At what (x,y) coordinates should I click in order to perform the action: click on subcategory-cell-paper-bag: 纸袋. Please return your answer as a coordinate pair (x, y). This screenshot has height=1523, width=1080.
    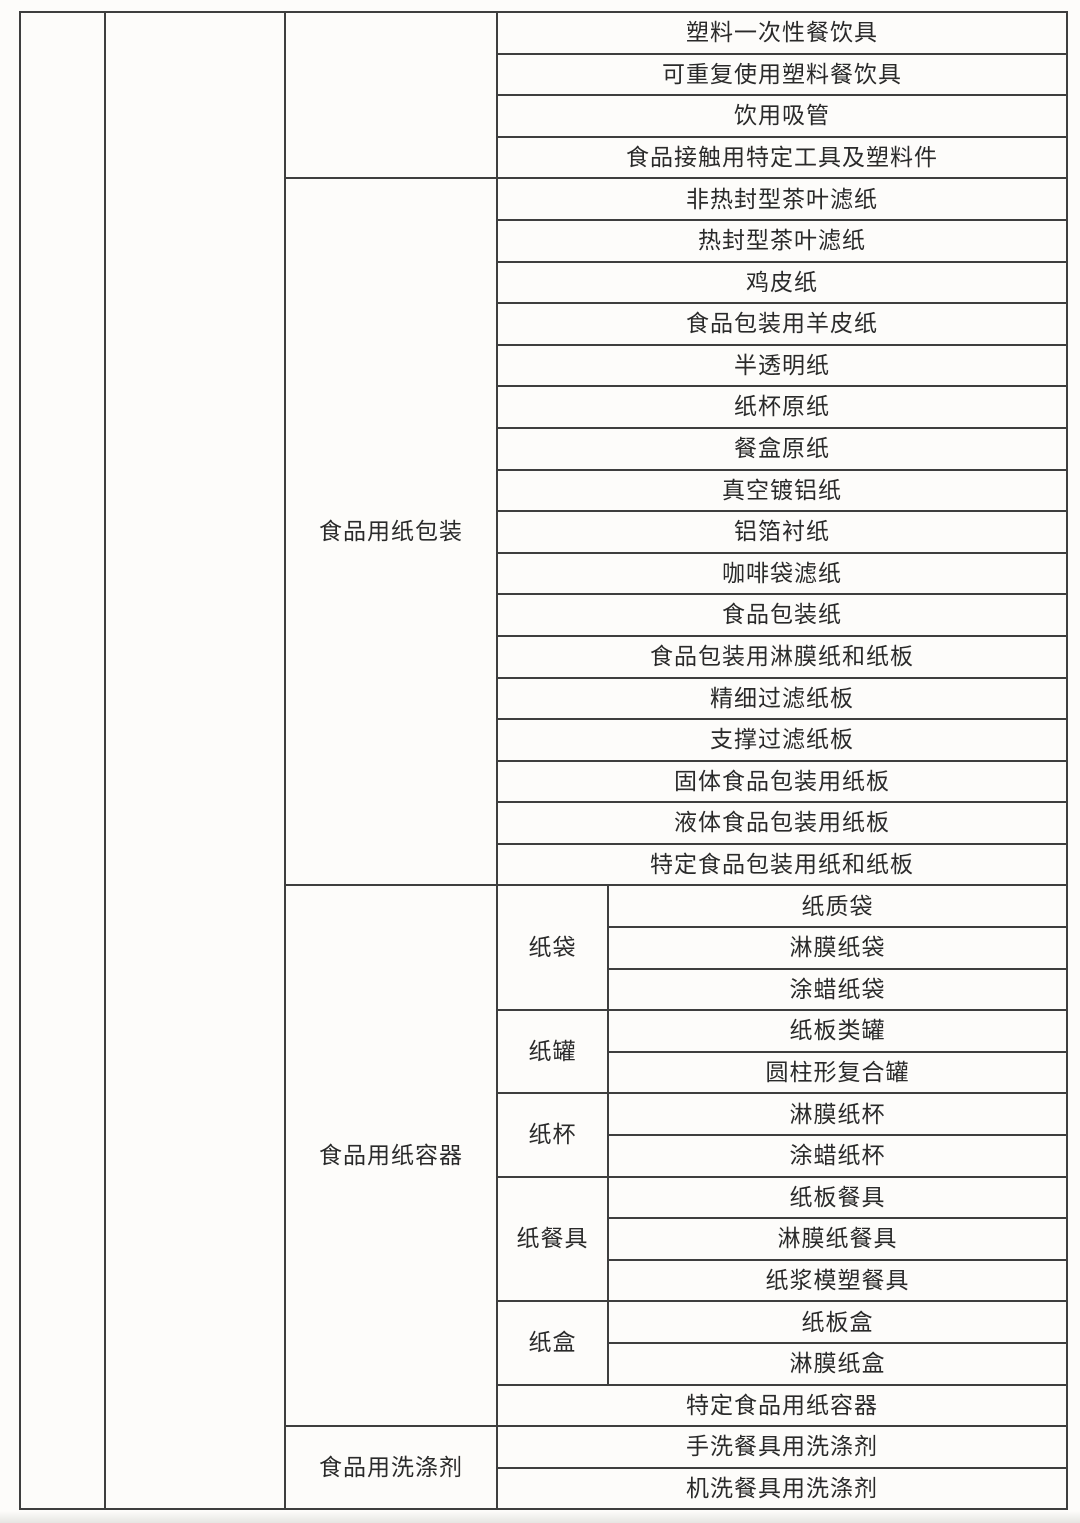
    Looking at the image, I should click on (552, 948).